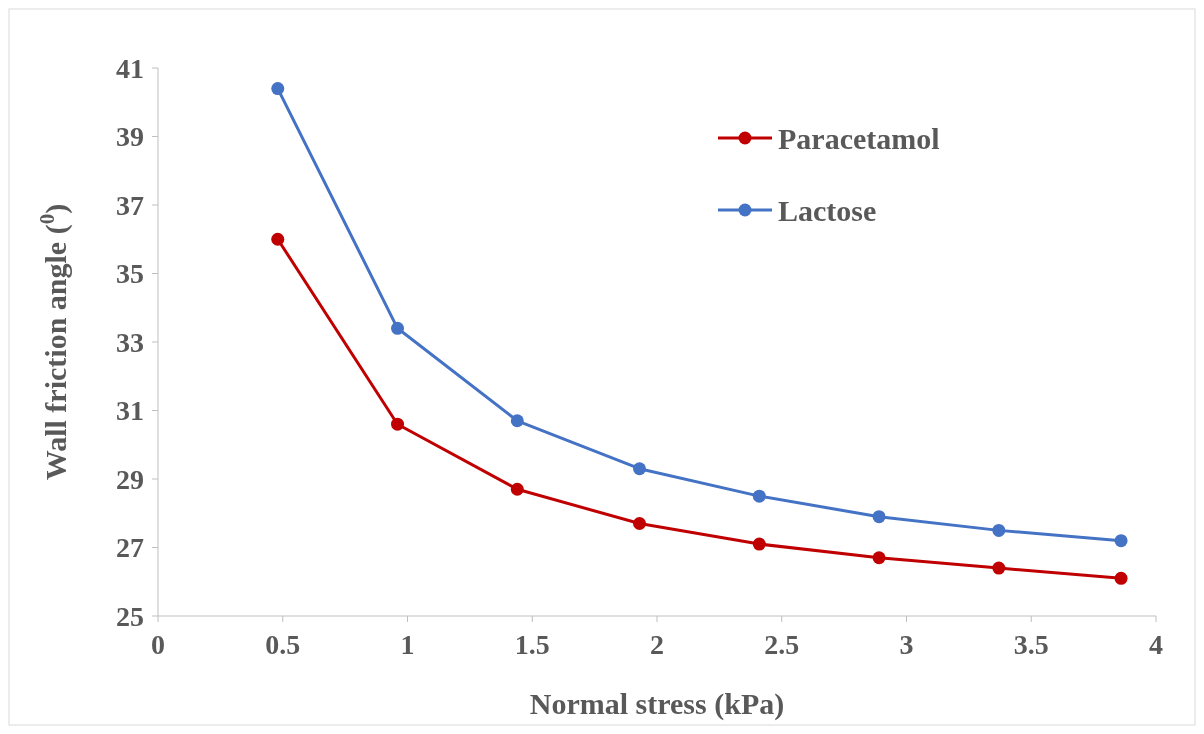 This screenshot has height=734, width=1204. I want to click on legend-label: Lactose, so click(827, 210).